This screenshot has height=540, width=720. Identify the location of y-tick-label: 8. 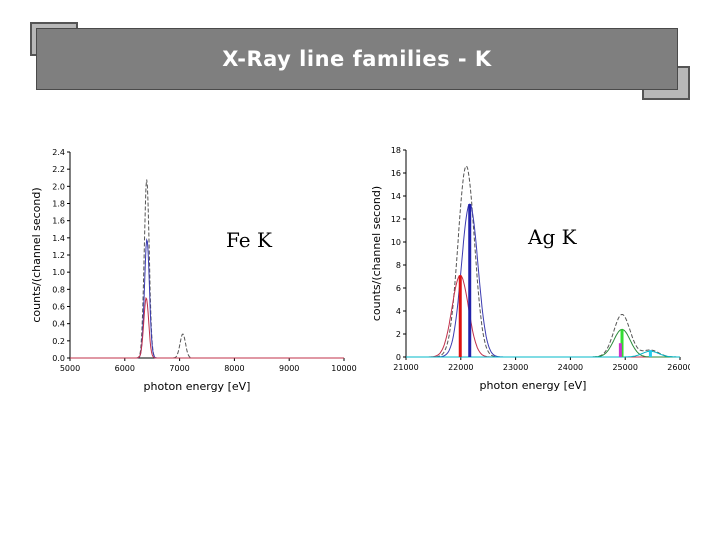
(398, 265).